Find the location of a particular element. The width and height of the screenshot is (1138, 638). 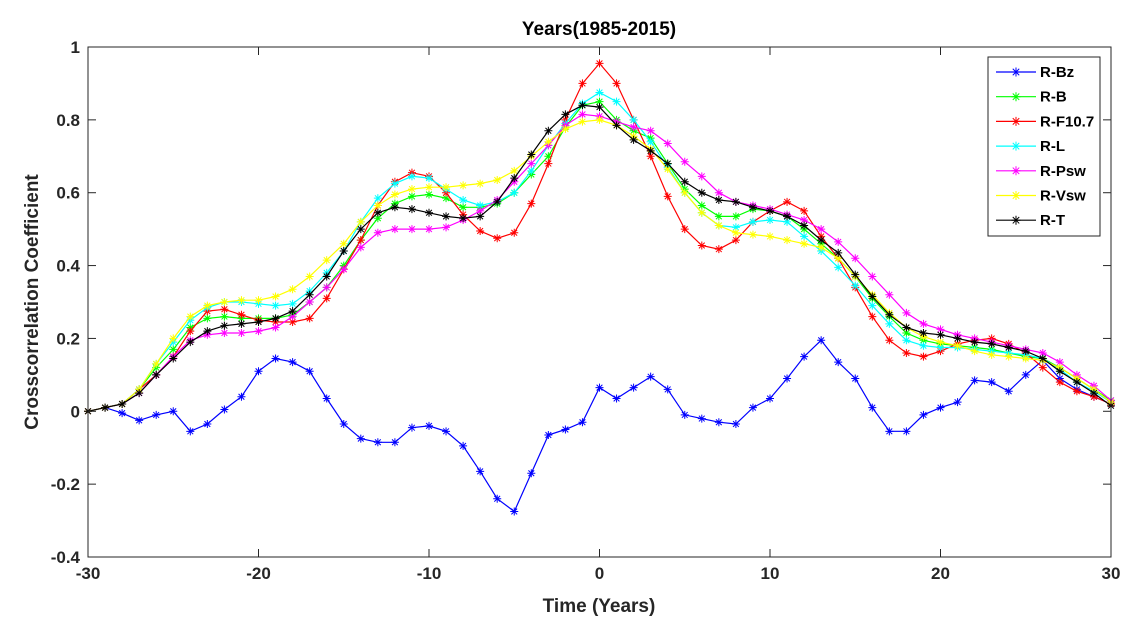

y-tick-label: 0.6 is located at coordinates (68, 193).